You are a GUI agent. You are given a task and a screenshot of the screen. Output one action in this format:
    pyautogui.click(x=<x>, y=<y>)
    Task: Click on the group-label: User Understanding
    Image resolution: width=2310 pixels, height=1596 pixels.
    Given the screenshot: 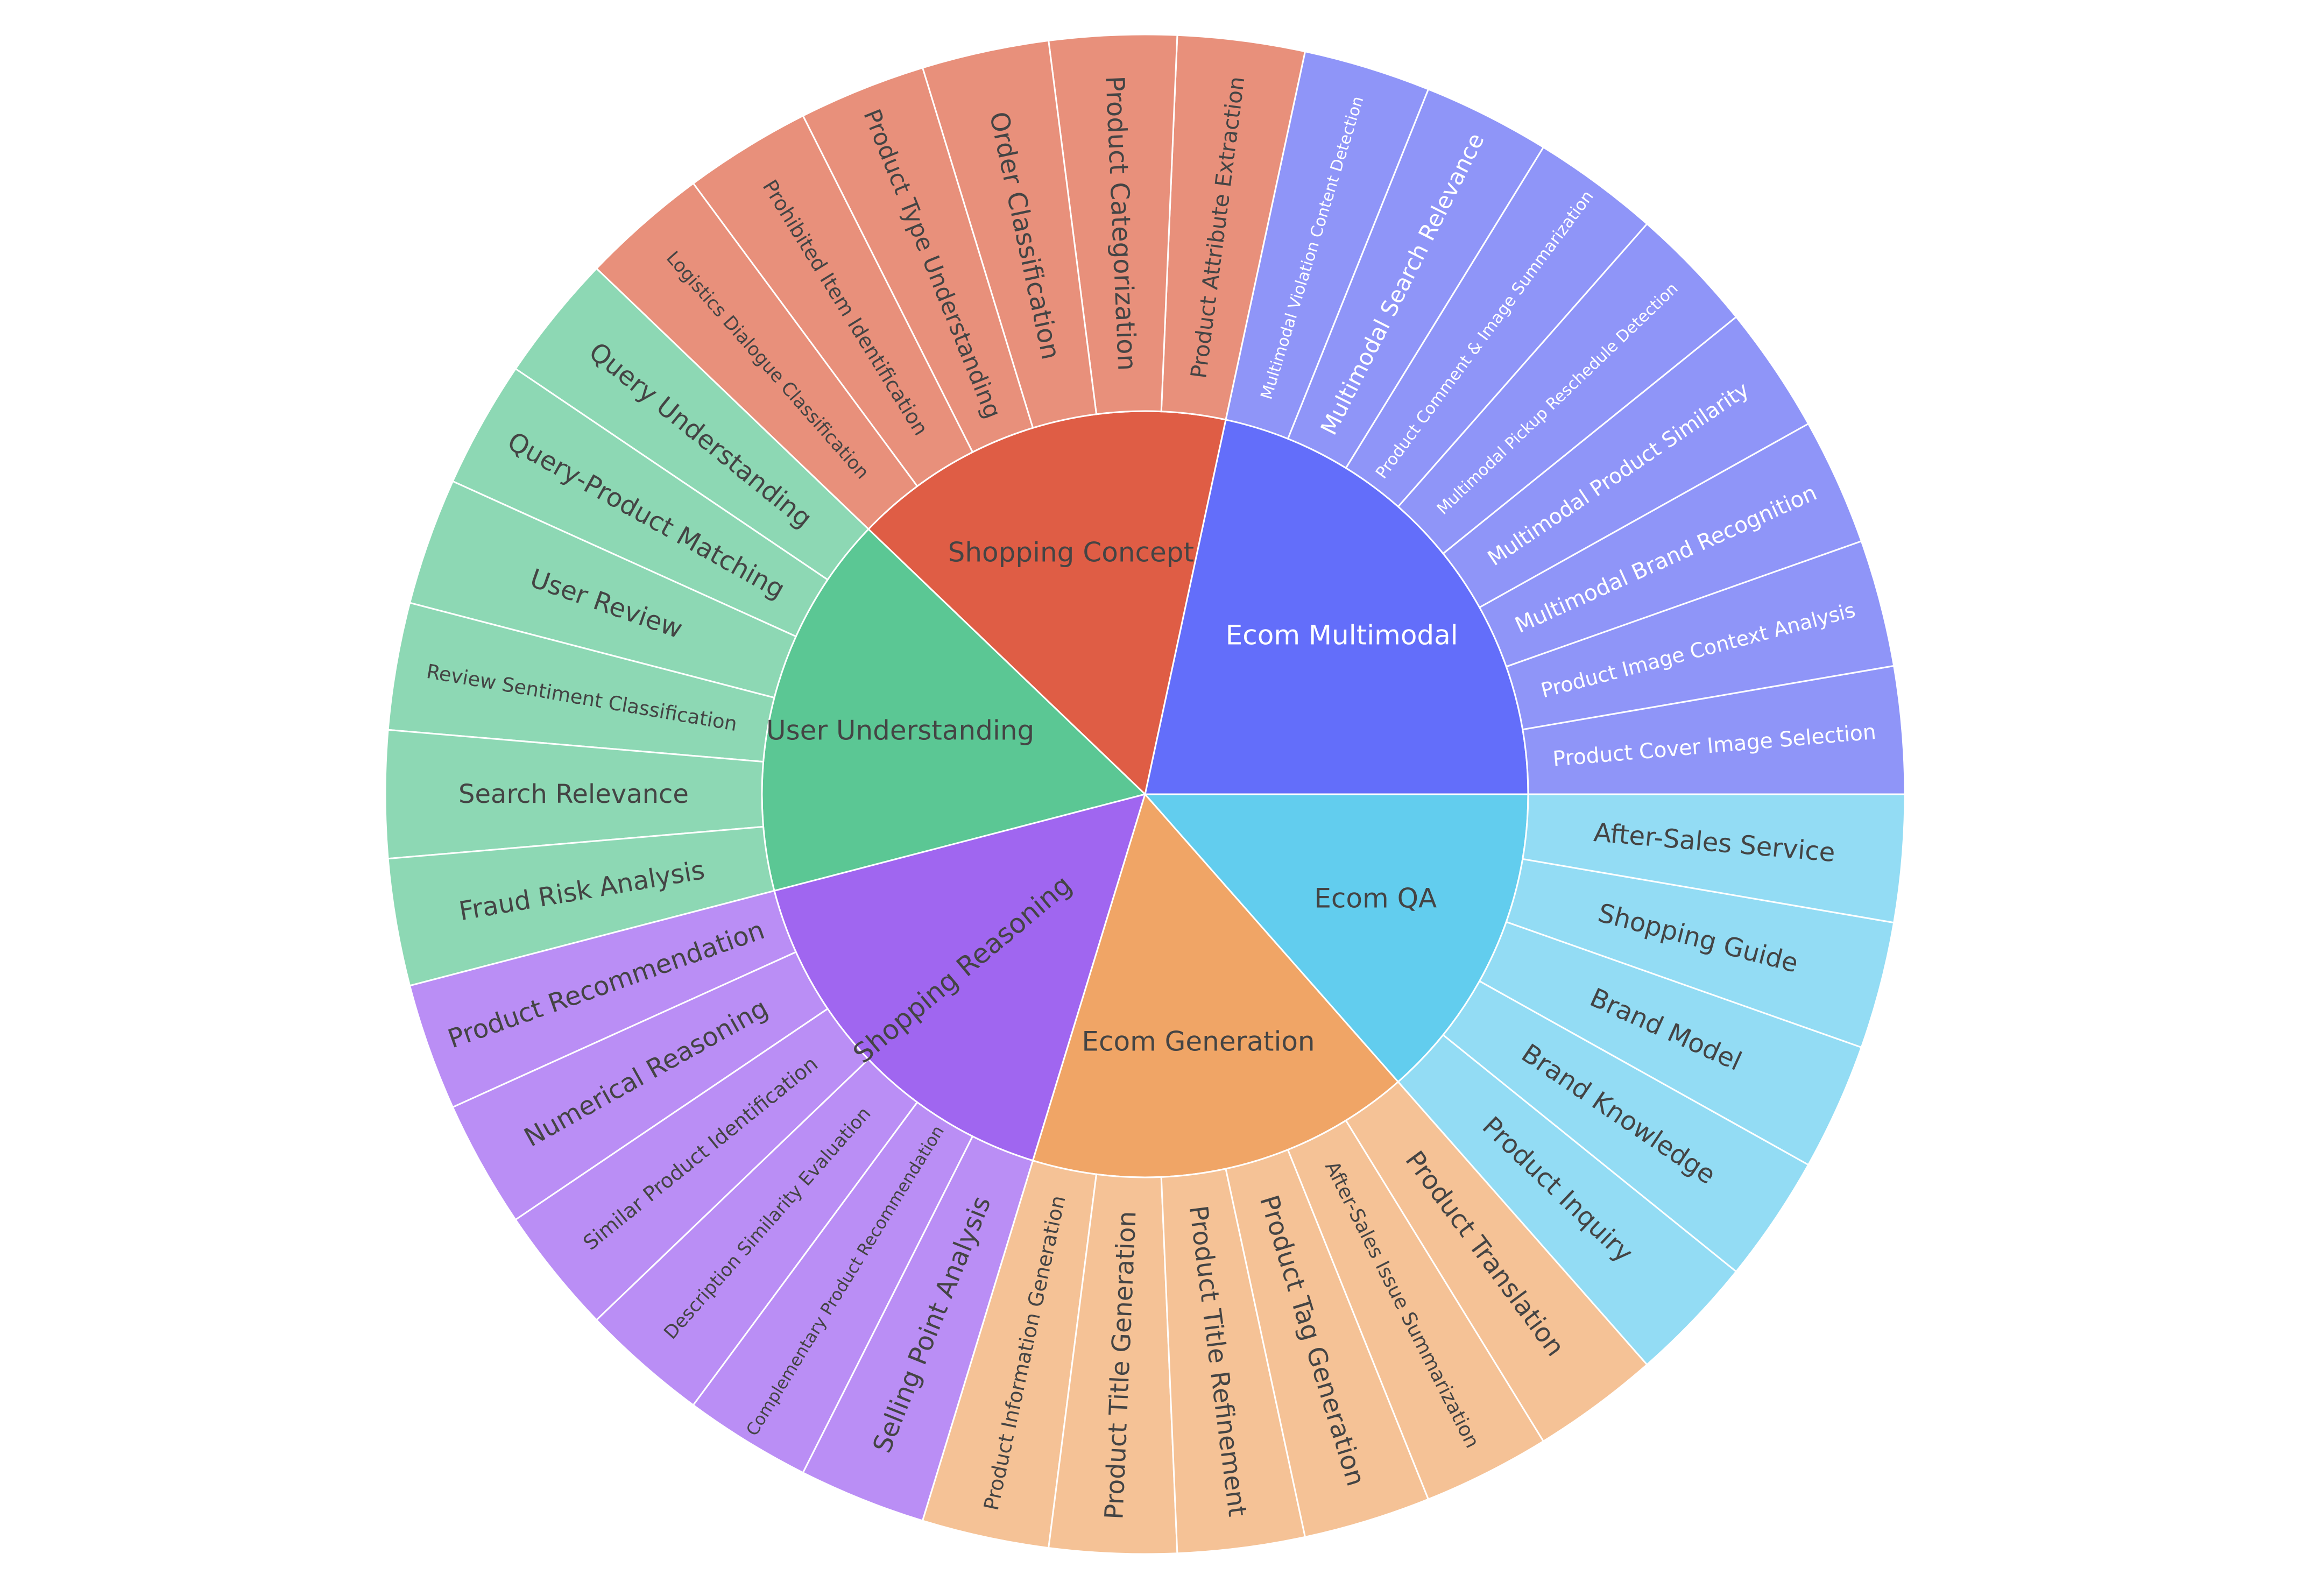 What is the action you would take?
    pyautogui.click(x=900, y=730)
    